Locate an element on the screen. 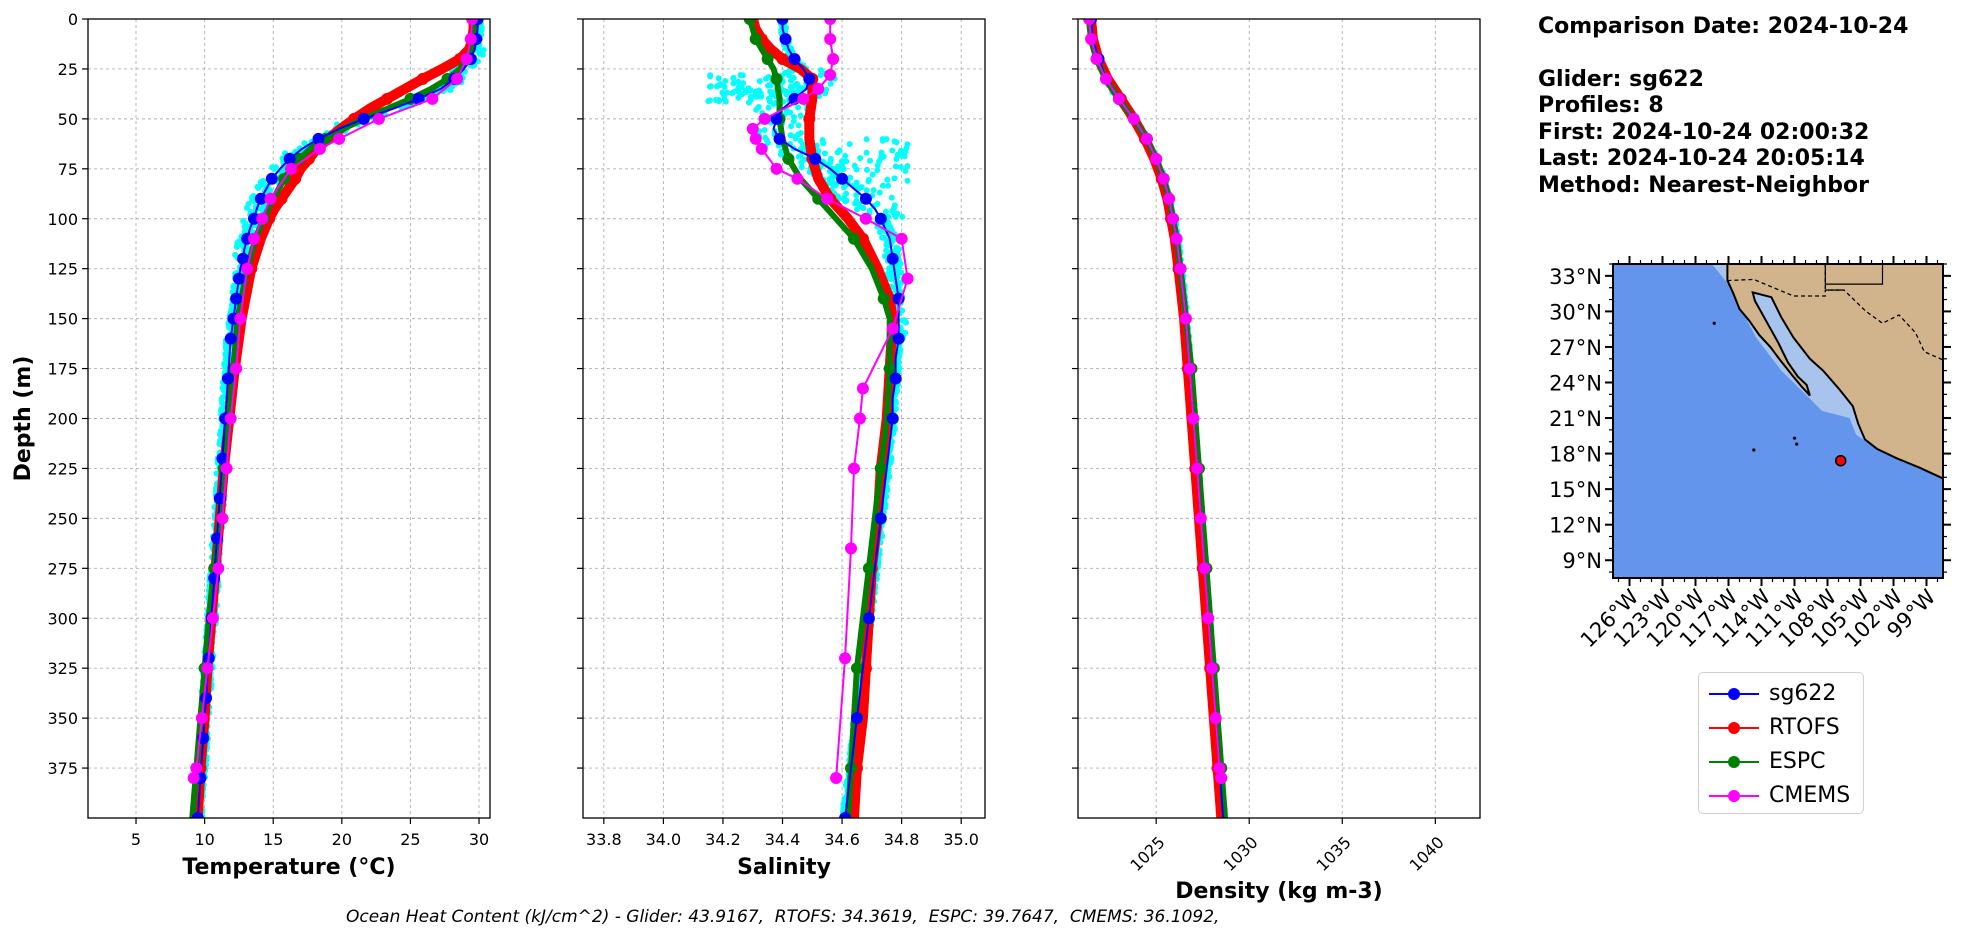 This screenshot has height=934, width=1978. x-tick-label: 1025 is located at coordinates (1147, 854).